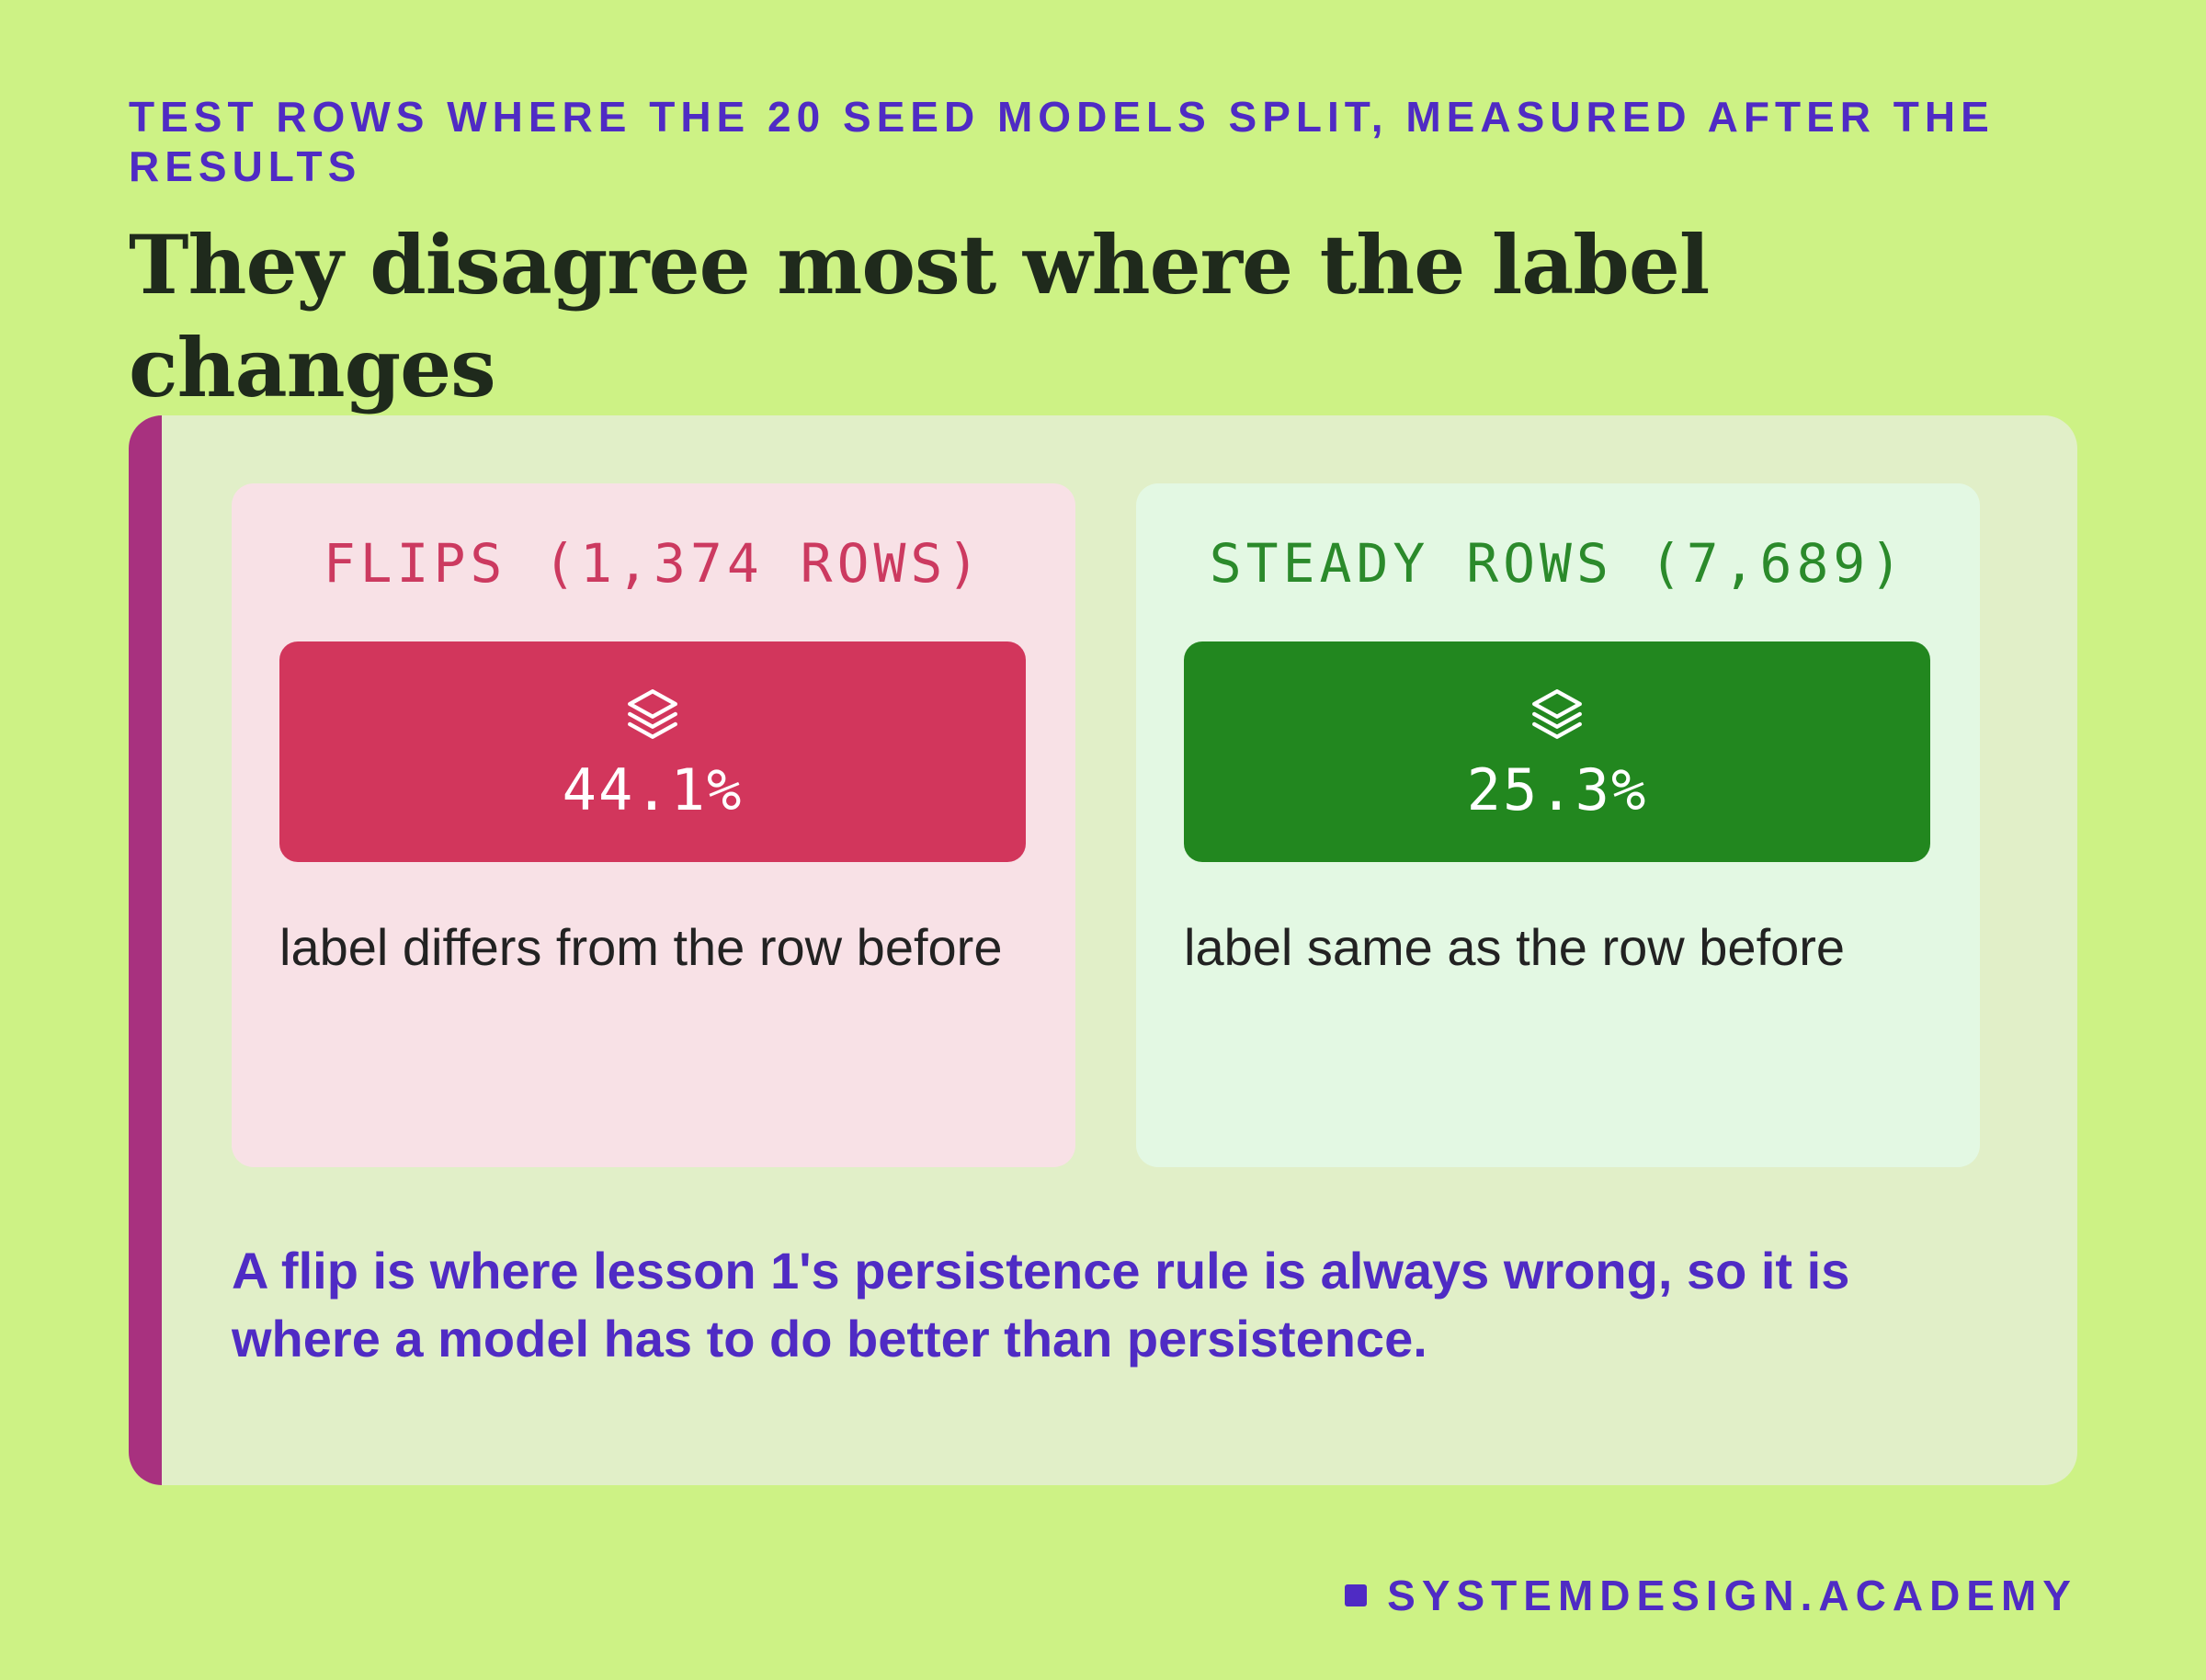  What do you see at coordinates (653, 563) in the screenshot?
I see `flips-card-title: FLIPS (1,374 ROWS)` at bounding box center [653, 563].